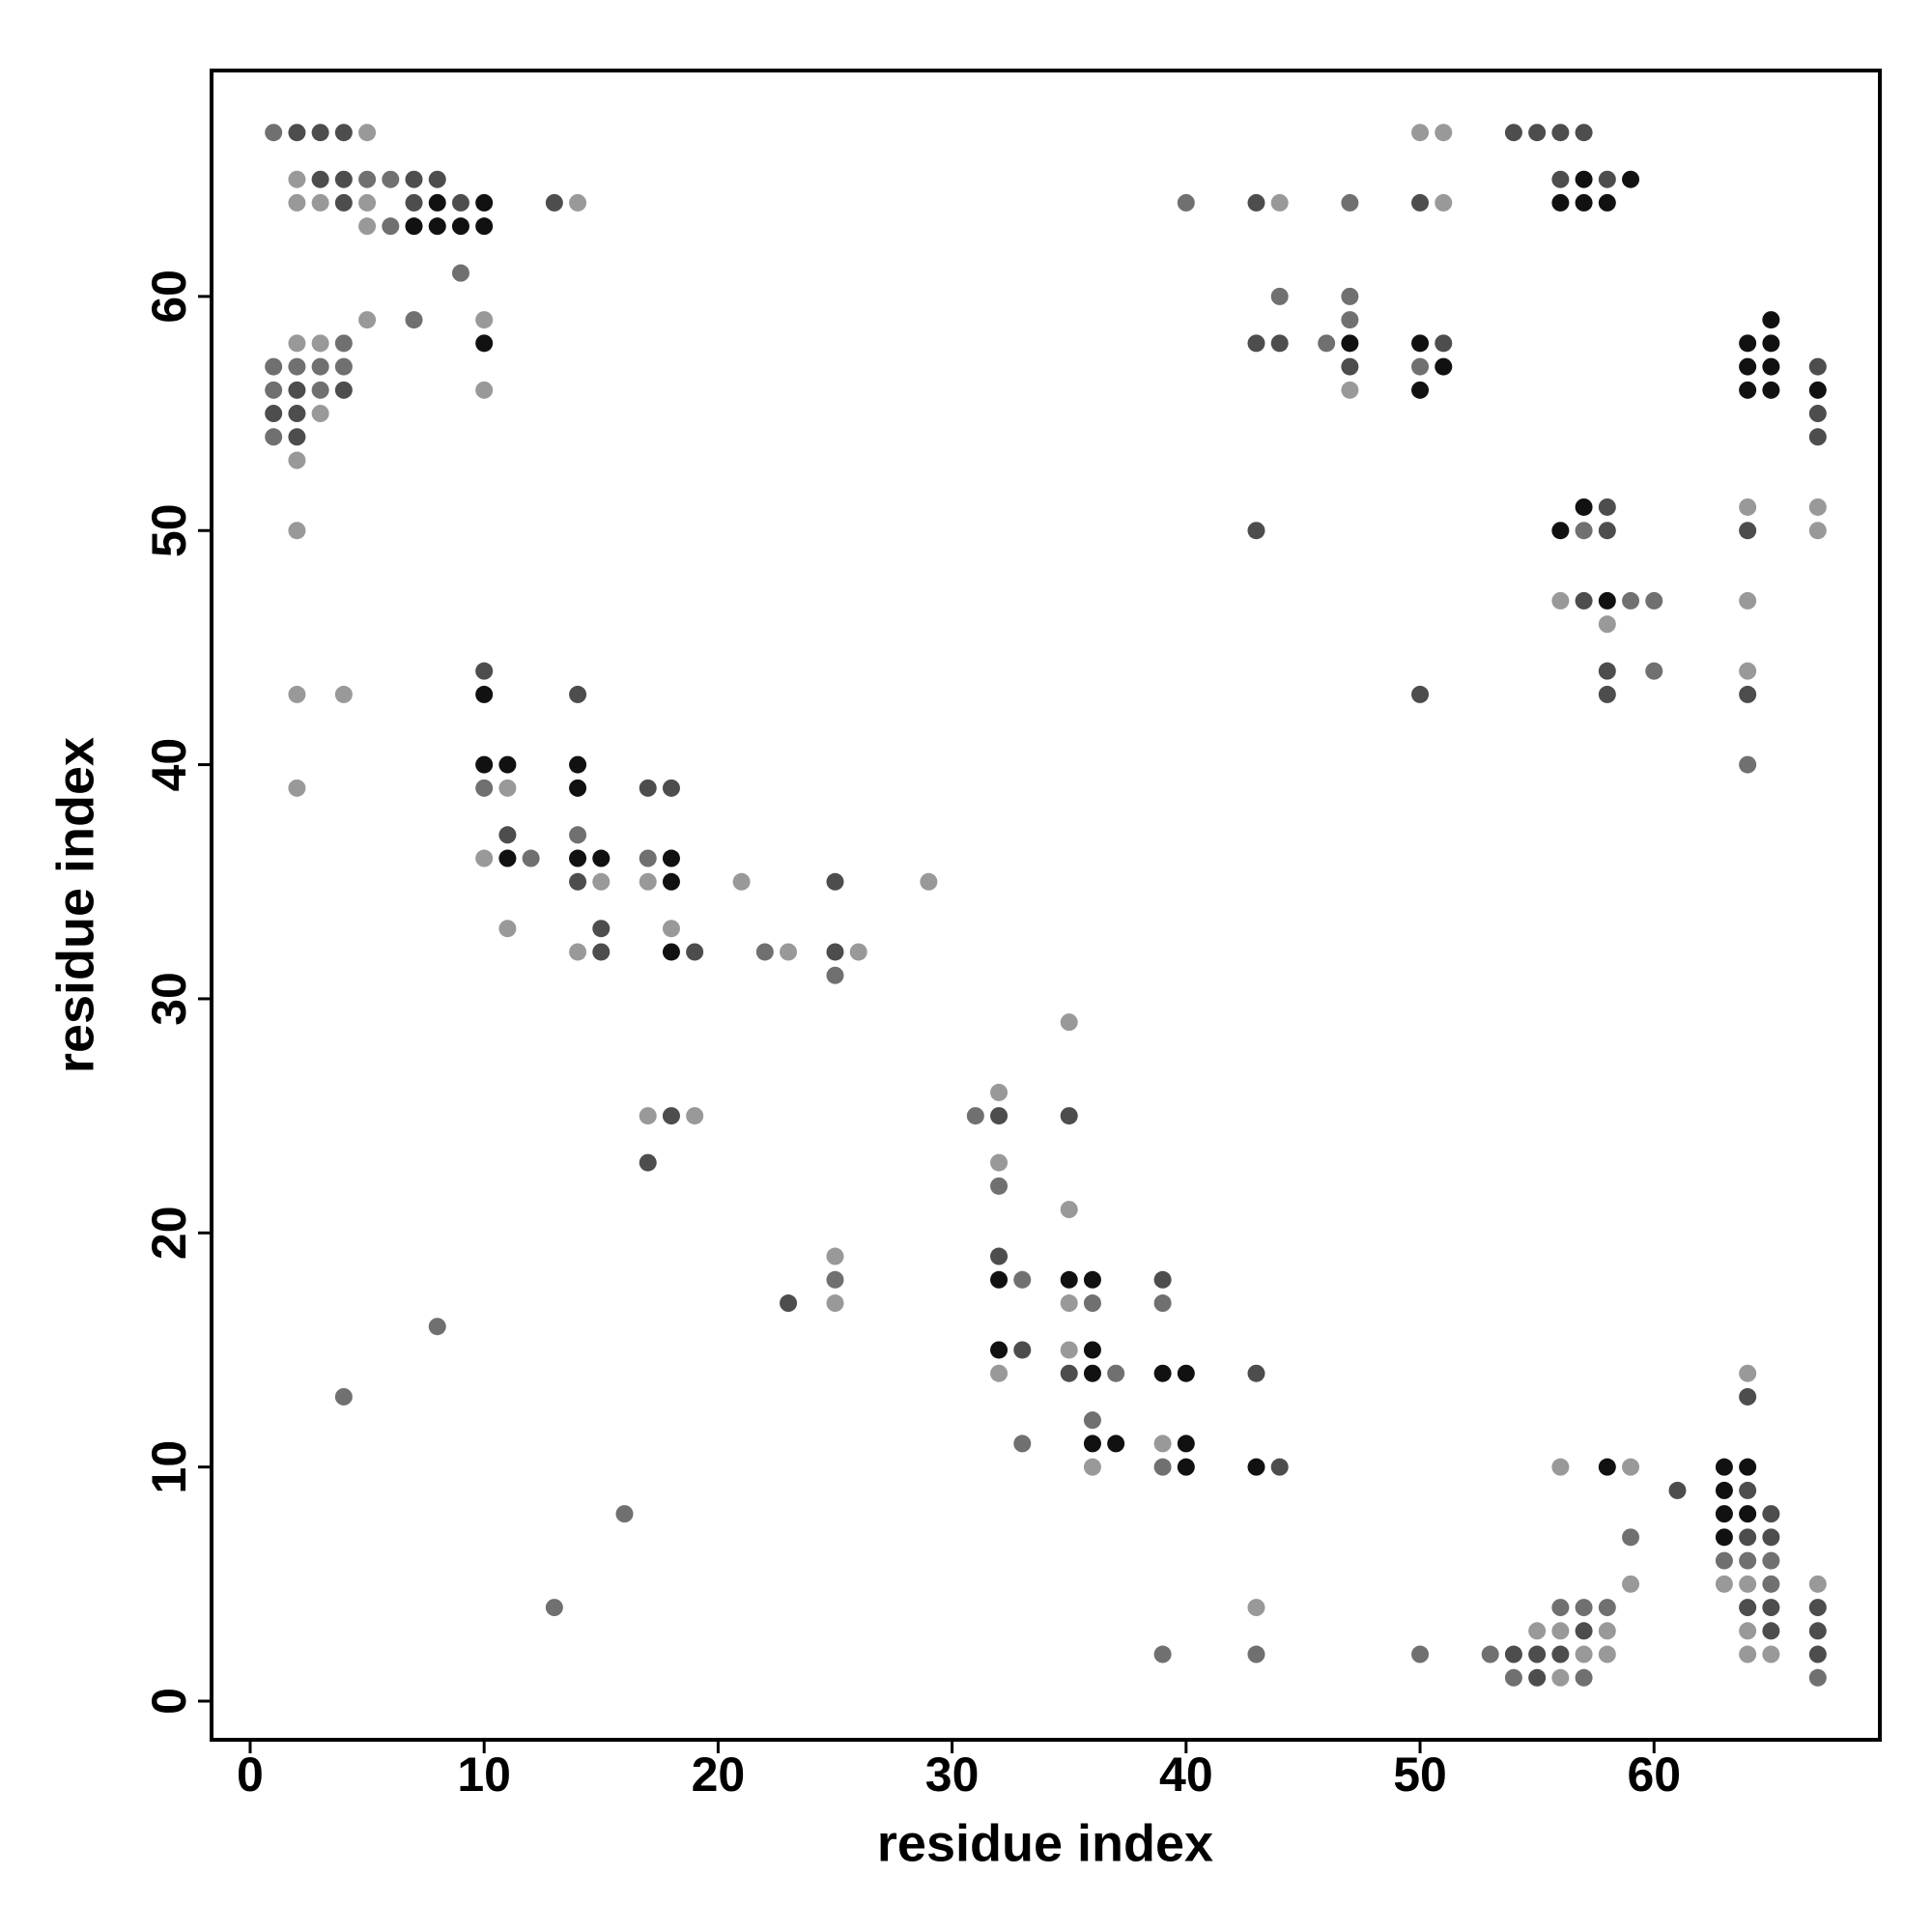 The width and height of the screenshot is (1932, 1932). Describe the element at coordinates (1654, 1774) in the screenshot. I see `x-tick-label: 60` at that location.